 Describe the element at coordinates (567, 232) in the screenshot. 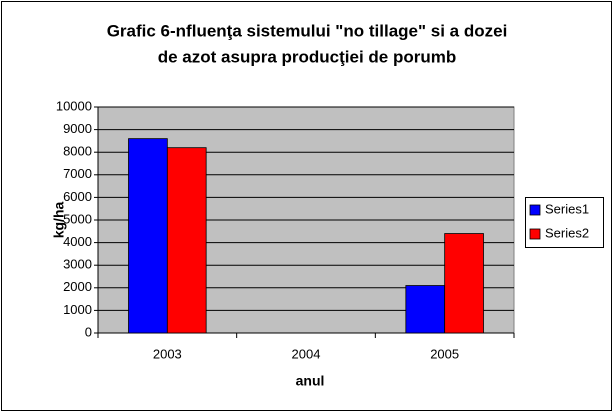

I see `legend-label: Series2` at that location.